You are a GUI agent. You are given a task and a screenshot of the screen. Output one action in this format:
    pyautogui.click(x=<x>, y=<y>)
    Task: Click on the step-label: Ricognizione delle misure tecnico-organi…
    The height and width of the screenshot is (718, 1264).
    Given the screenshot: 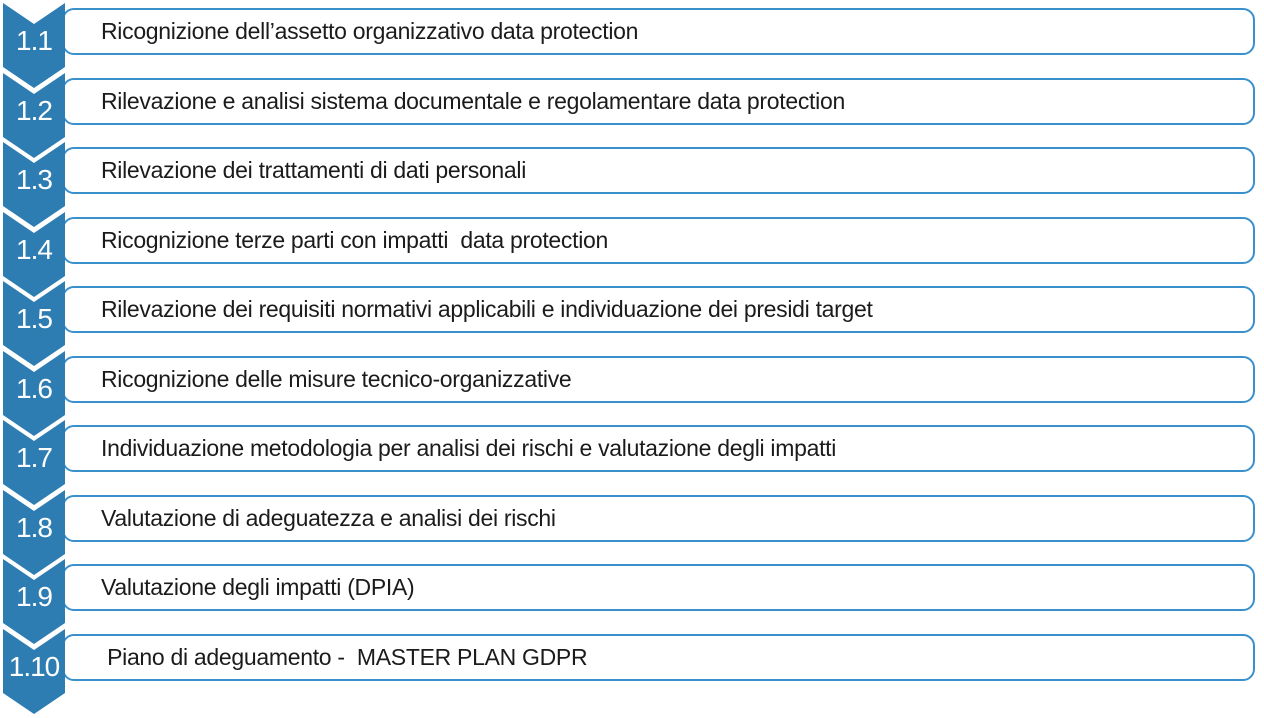 What is the action you would take?
    pyautogui.click(x=336, y=378)
    